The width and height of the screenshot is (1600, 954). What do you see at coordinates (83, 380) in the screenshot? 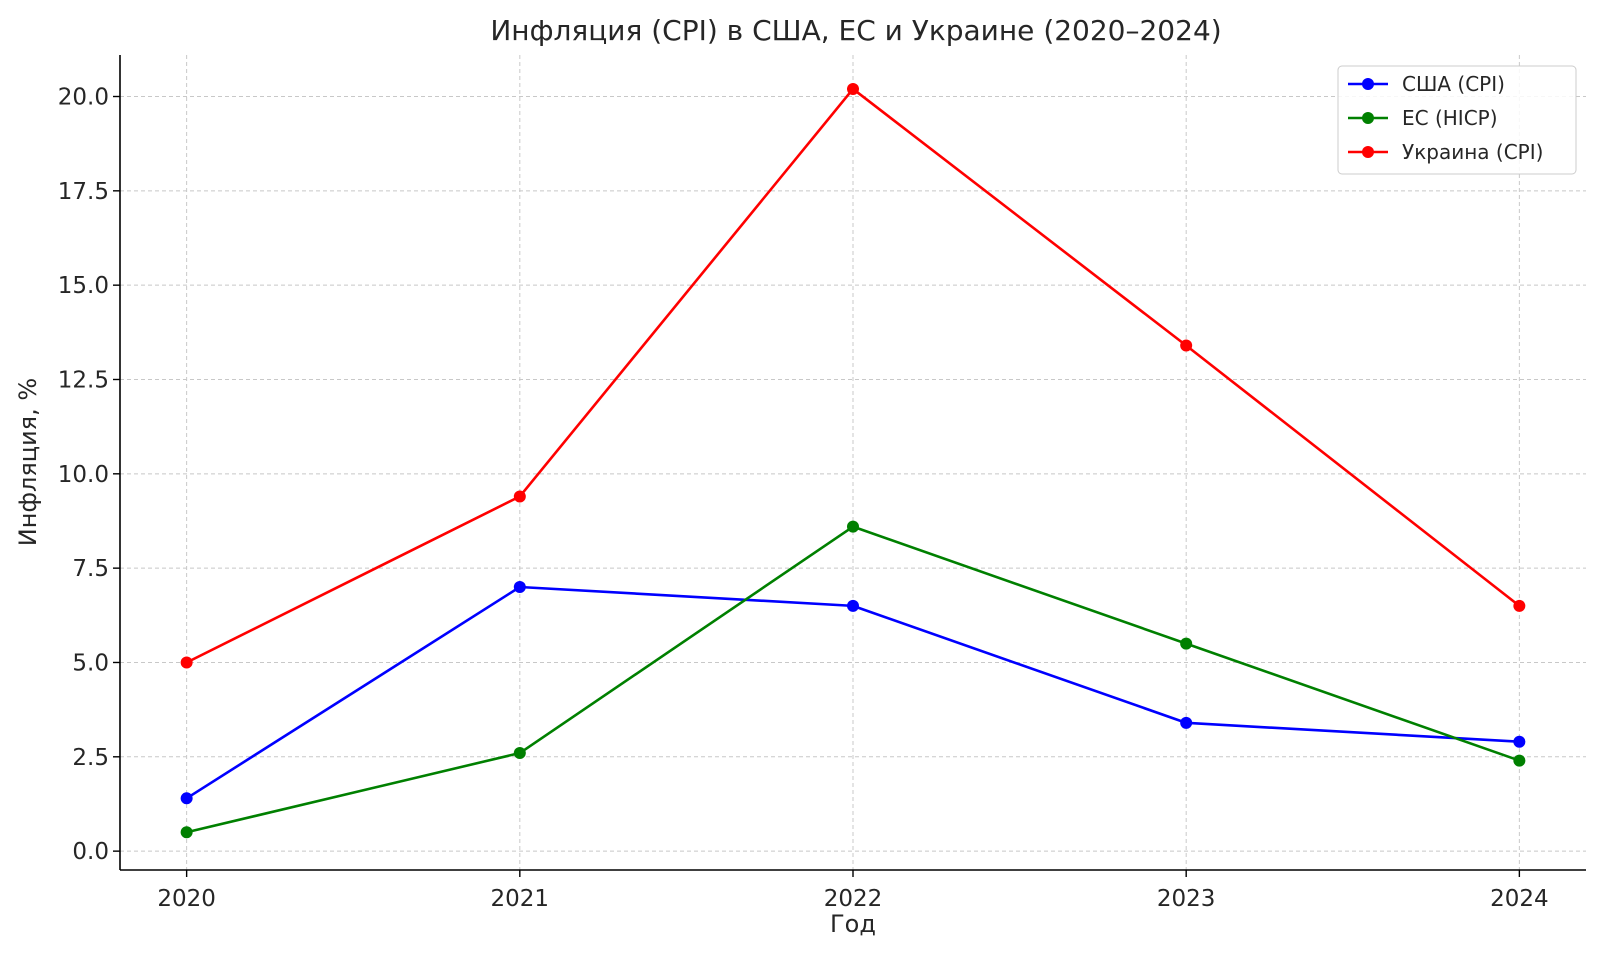
I see `y-tick-label: 12.5` at bounding box center [83, 380].